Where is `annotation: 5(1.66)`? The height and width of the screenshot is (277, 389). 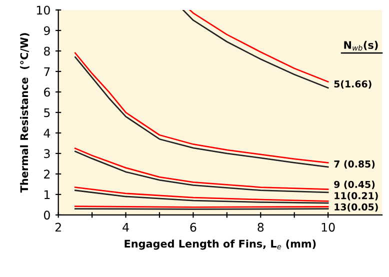
annotation: 5(1.66) is located at coordinates (353, 84).